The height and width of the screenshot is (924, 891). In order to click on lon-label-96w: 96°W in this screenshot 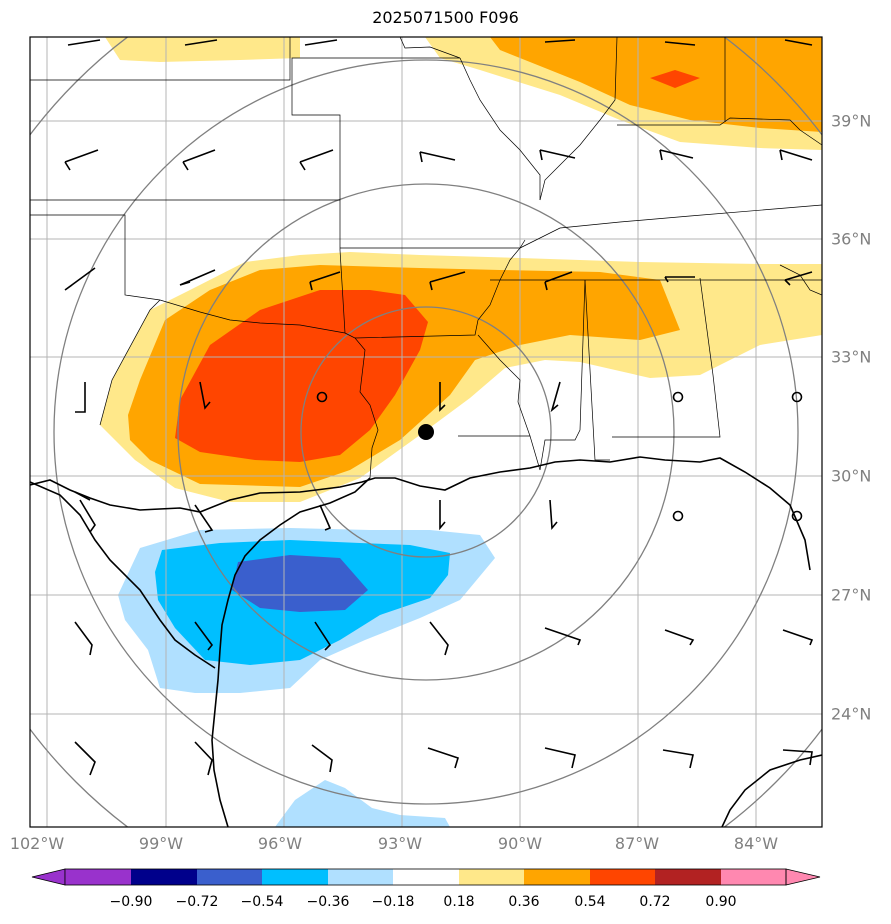, I will do `click(280, 843)`.